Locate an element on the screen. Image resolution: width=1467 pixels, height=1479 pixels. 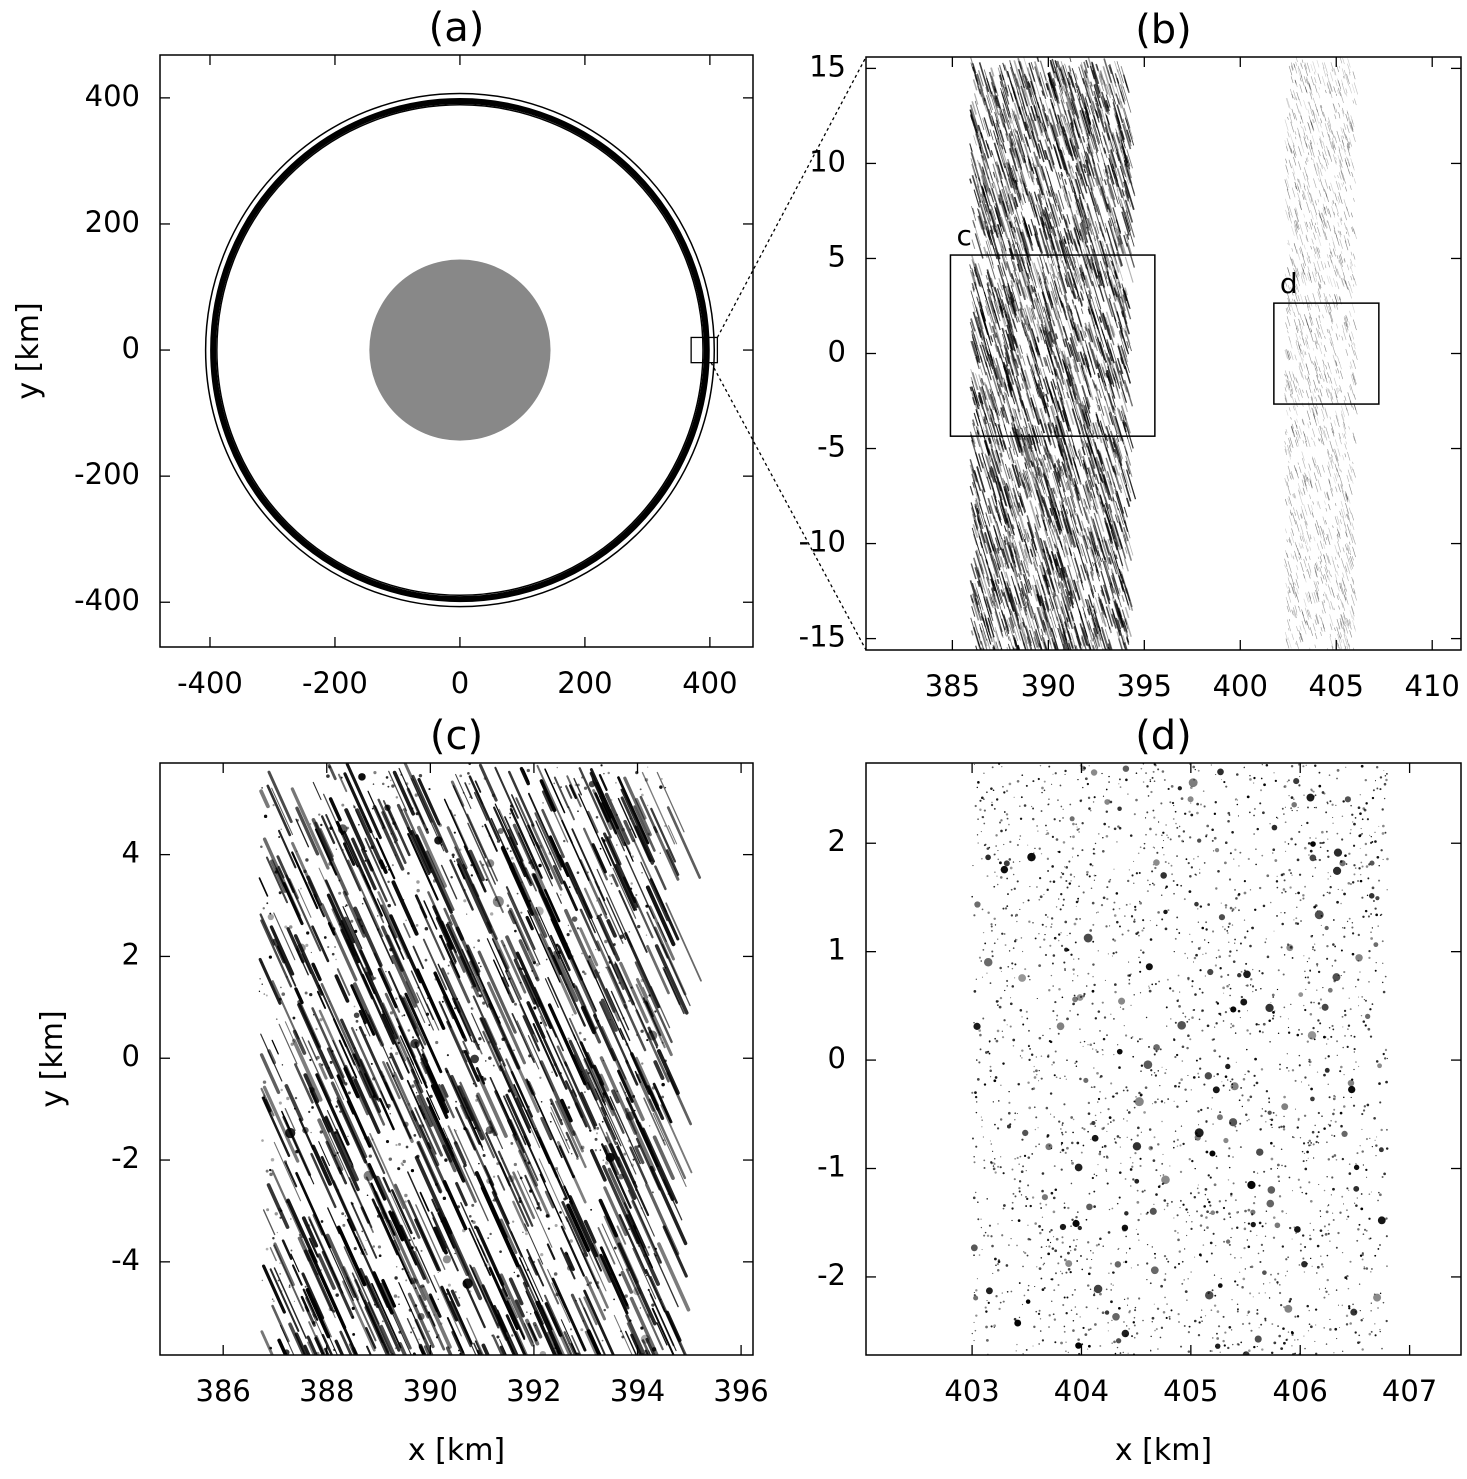
y-tick-label: 5 is located at coordinates (837, 256).